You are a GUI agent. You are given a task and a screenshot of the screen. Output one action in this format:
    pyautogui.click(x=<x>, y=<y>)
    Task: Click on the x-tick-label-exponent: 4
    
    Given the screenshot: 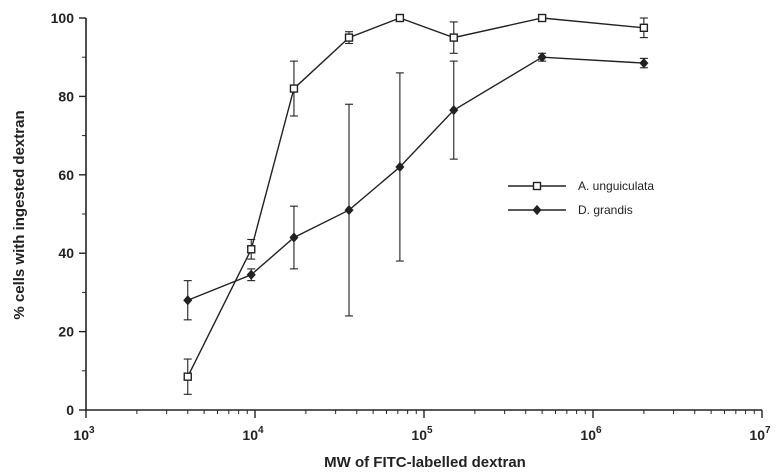 What is the action you would take?
    pyautogui.click(x=261, y=430)
    